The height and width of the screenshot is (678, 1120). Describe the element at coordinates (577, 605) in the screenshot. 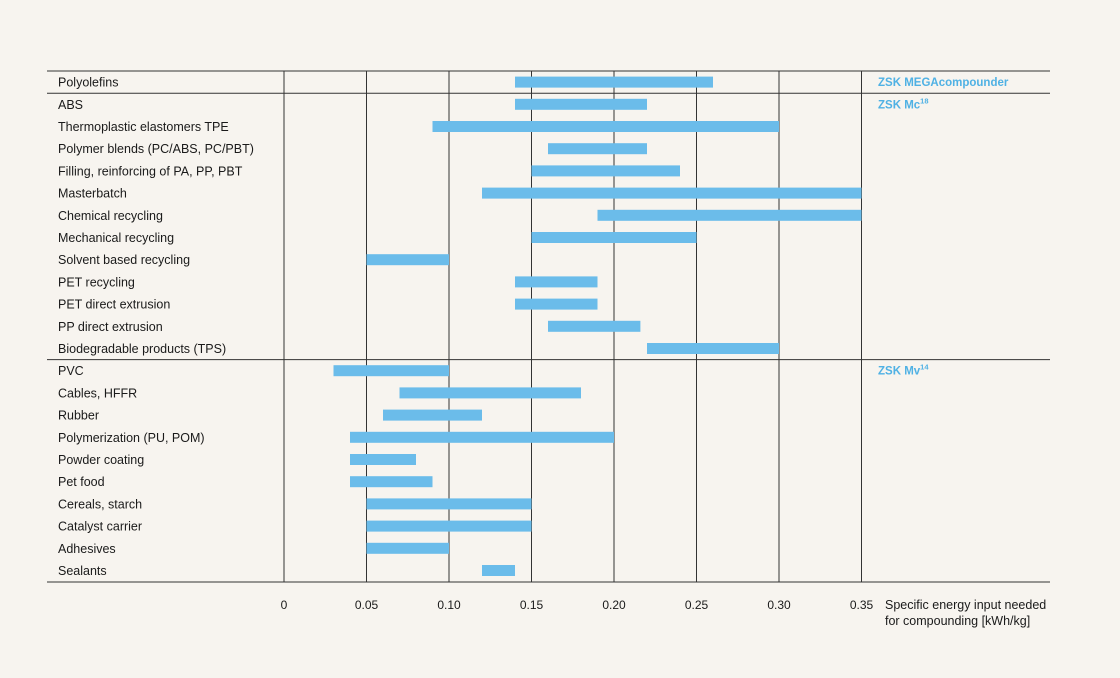

I see `x-tick-labels: 0 0.05 0.10 0.15 0.20 0.25 0.30 0.35` at that location.